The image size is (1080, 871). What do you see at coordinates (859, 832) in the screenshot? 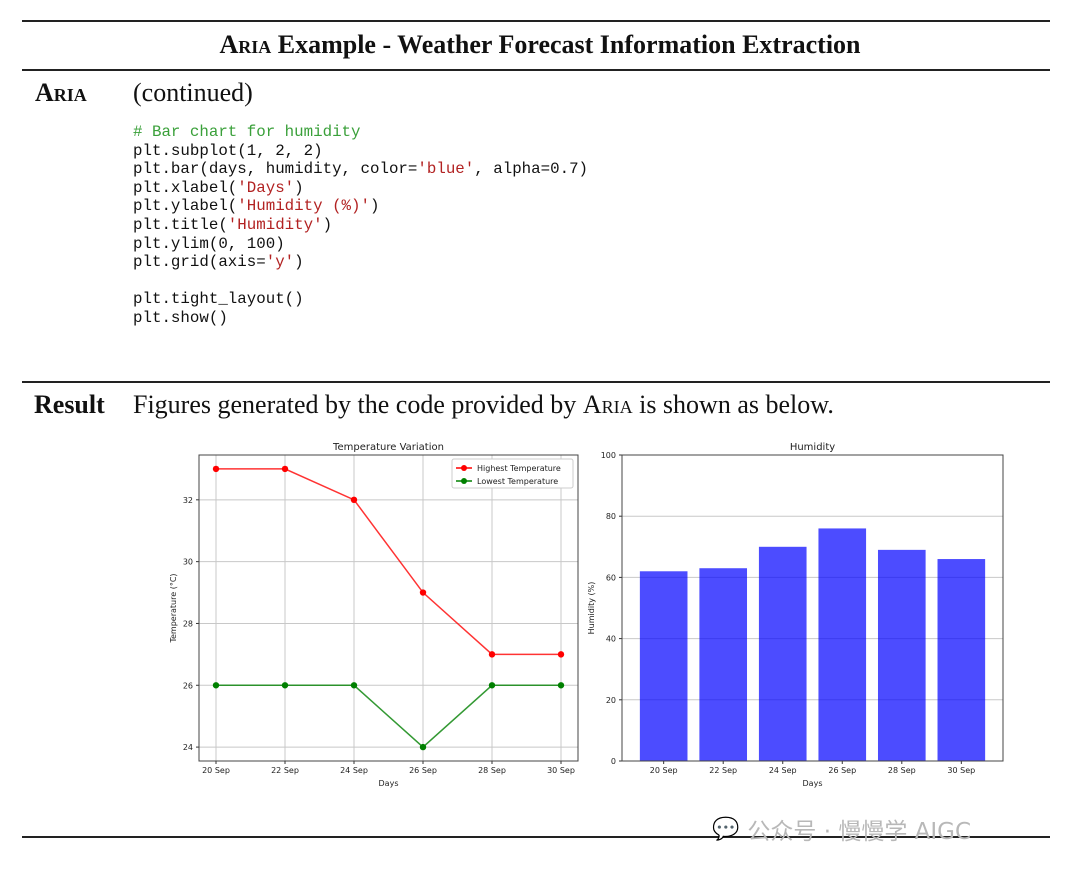
I see `watermark-text: 公众号 · 慢慢学 AIGC` at bounding box center [859, 832].